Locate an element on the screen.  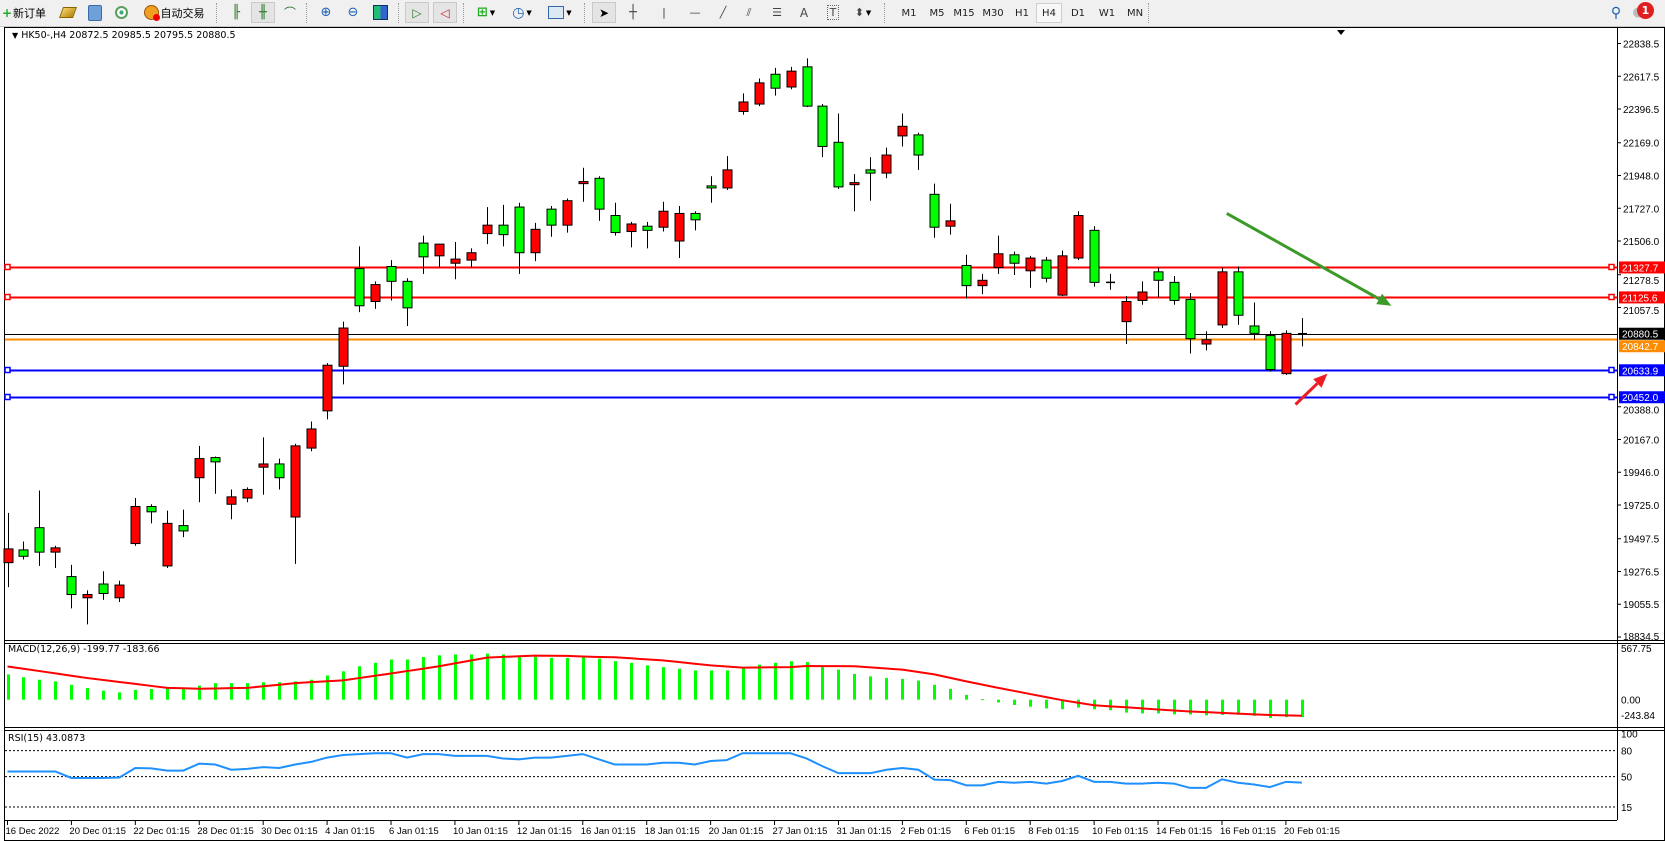
timeframe-m5: M5 is located at coordinates (937, 13).